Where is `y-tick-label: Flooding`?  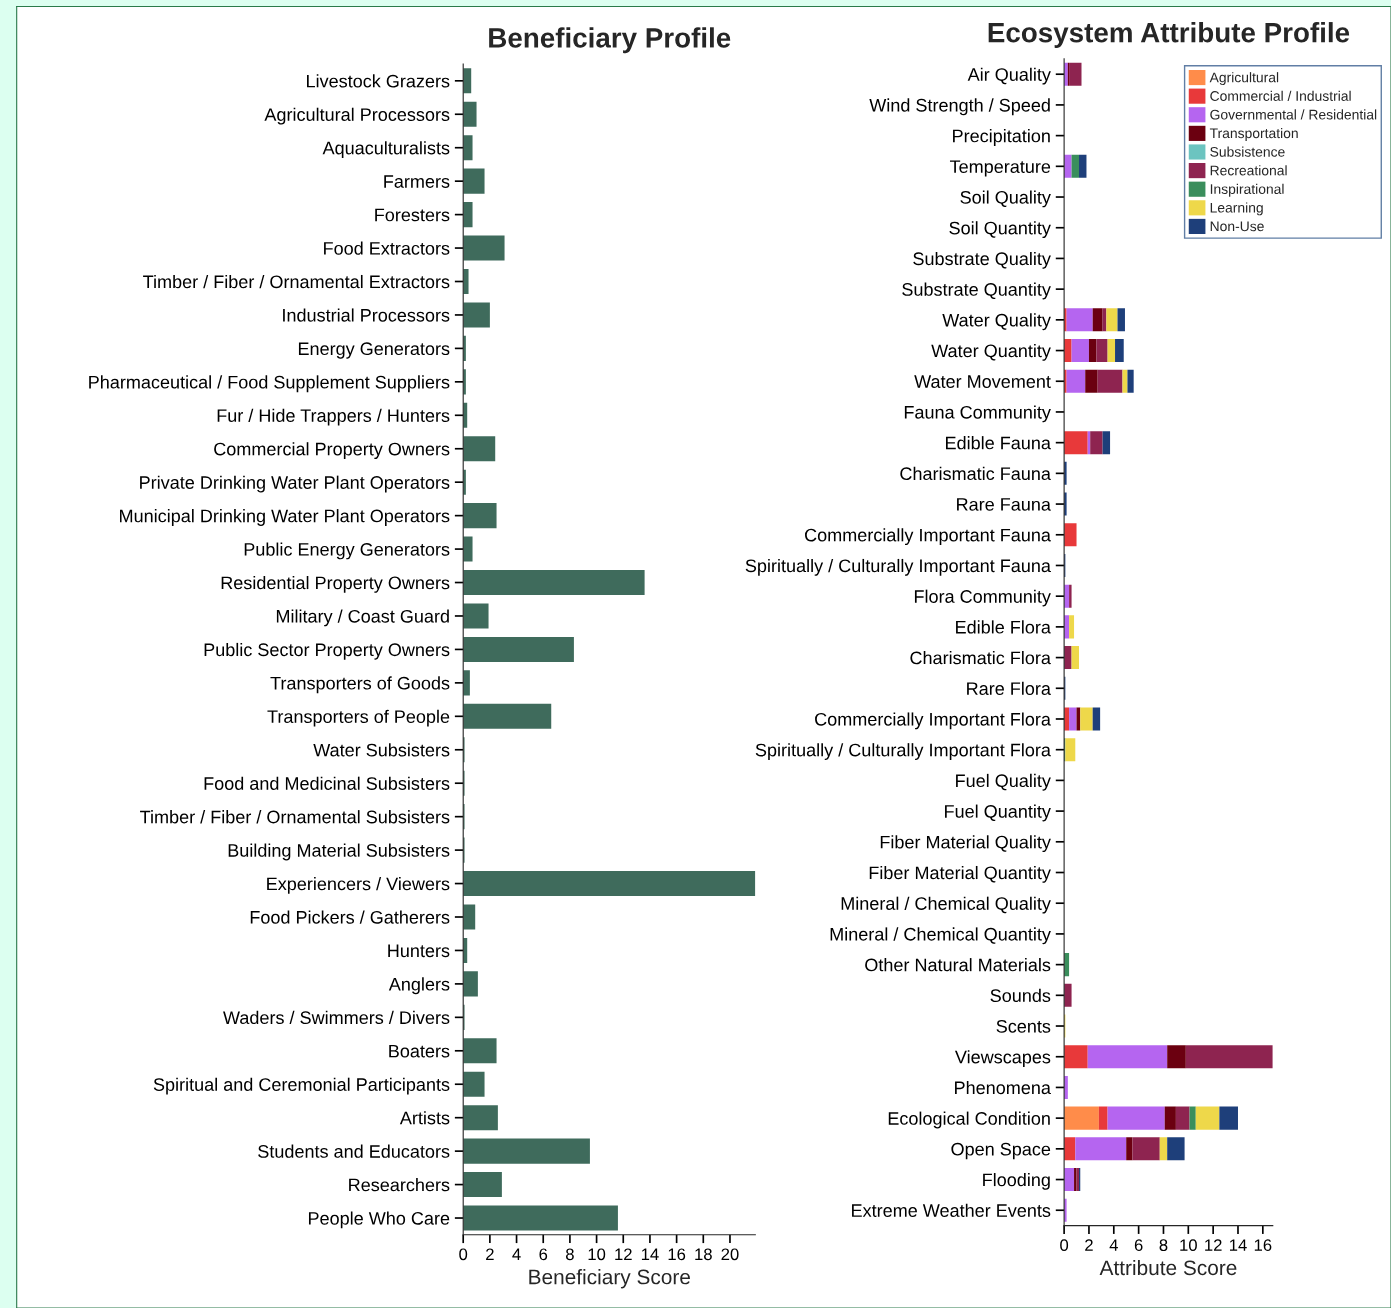 y-tick-label: Flooding is located at coordinates (1016, 1181).